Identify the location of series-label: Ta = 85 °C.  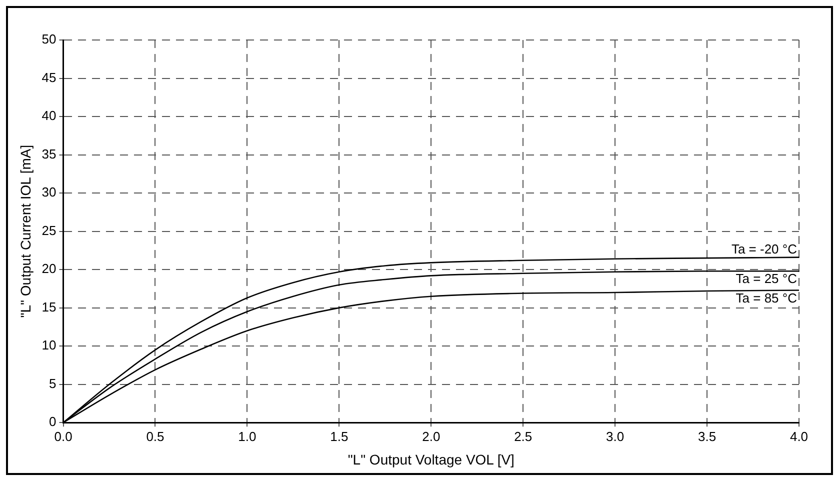
(766, 298).